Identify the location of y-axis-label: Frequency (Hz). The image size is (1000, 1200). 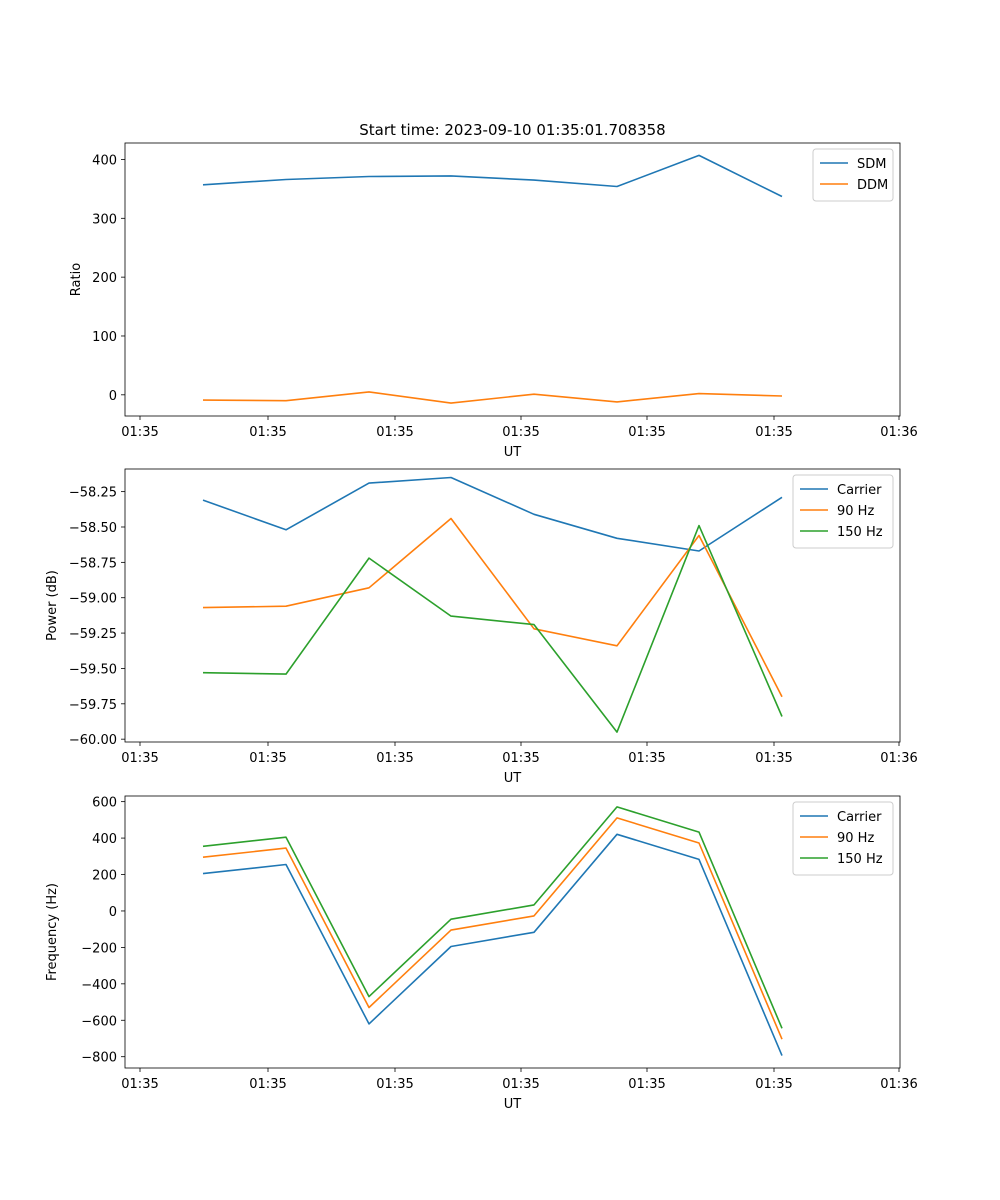
(52, 932).